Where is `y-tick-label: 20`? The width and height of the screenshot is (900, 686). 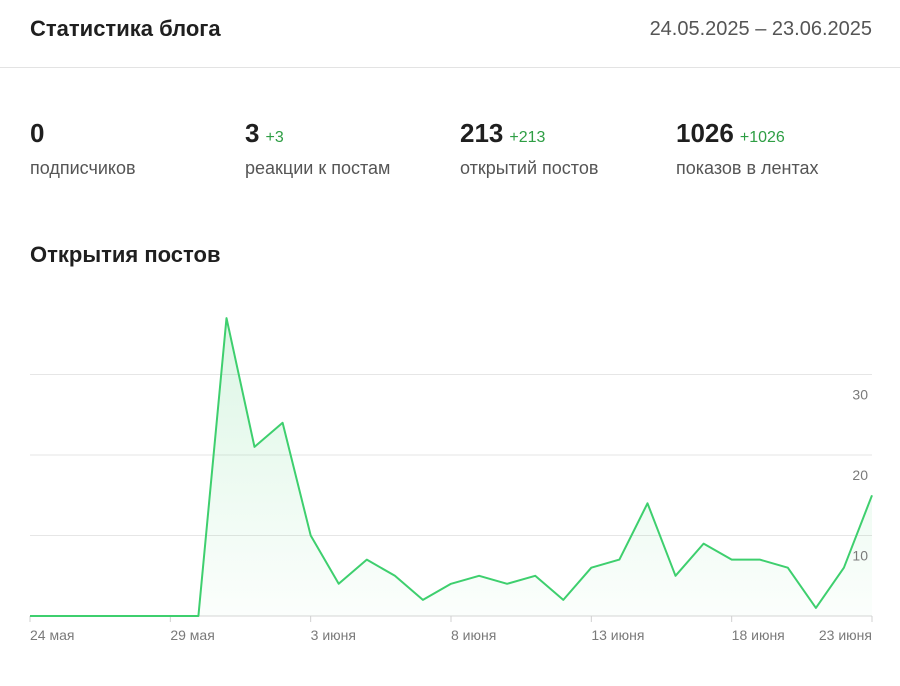
y-tick-label: 20 is located at coordinates (860, 475).